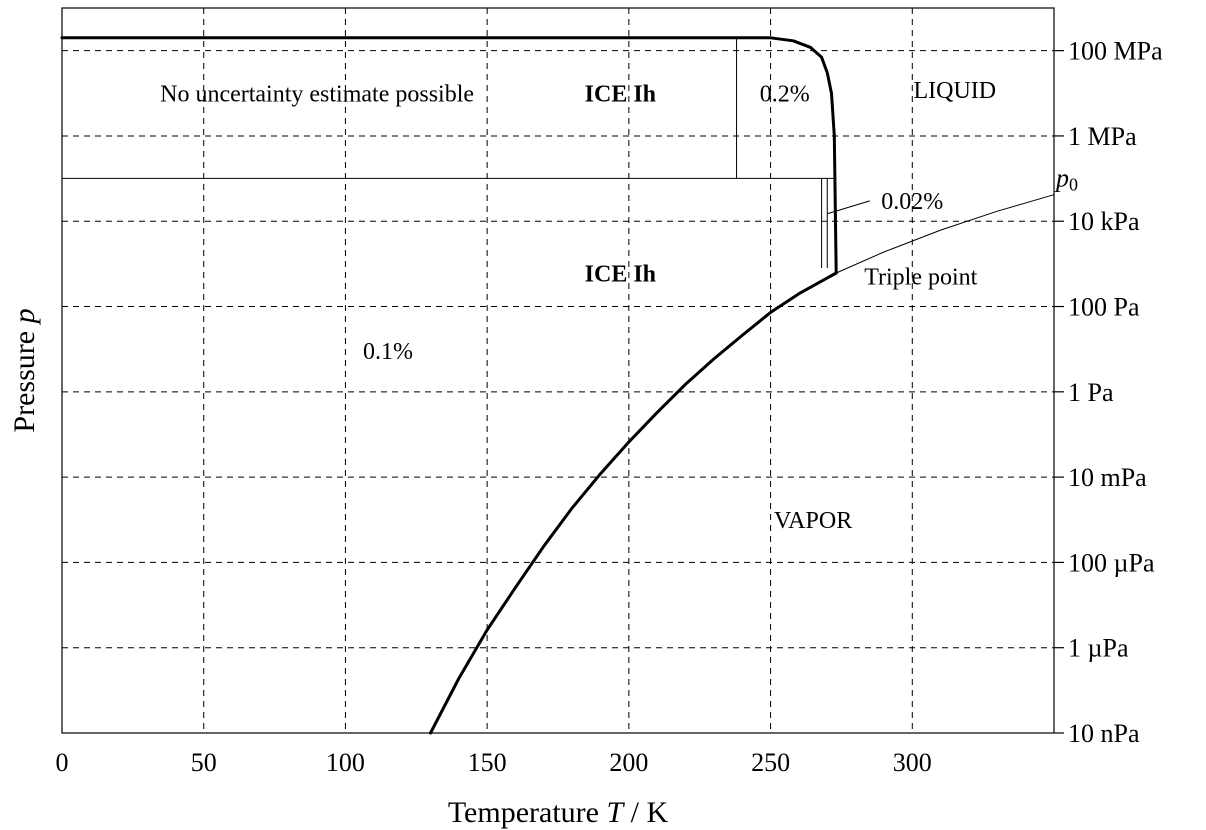  What do you see at coordinates (1102, 136) in the screenshot?
I see `y-tick-label: 1 MPa` at bounding box center [1102, 136].